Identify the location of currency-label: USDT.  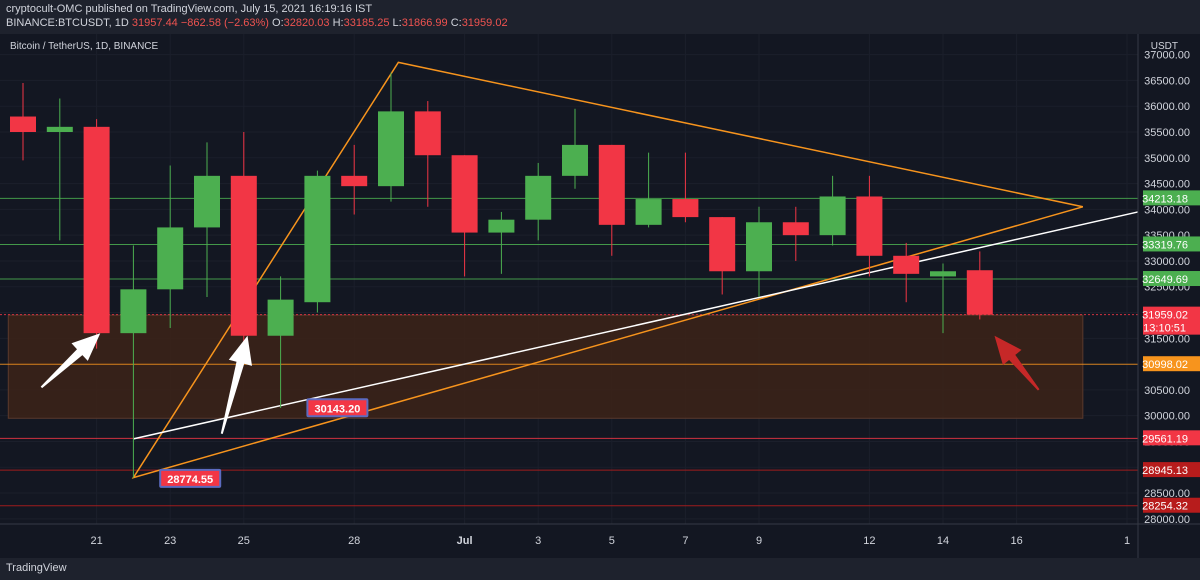
(1164, 46).